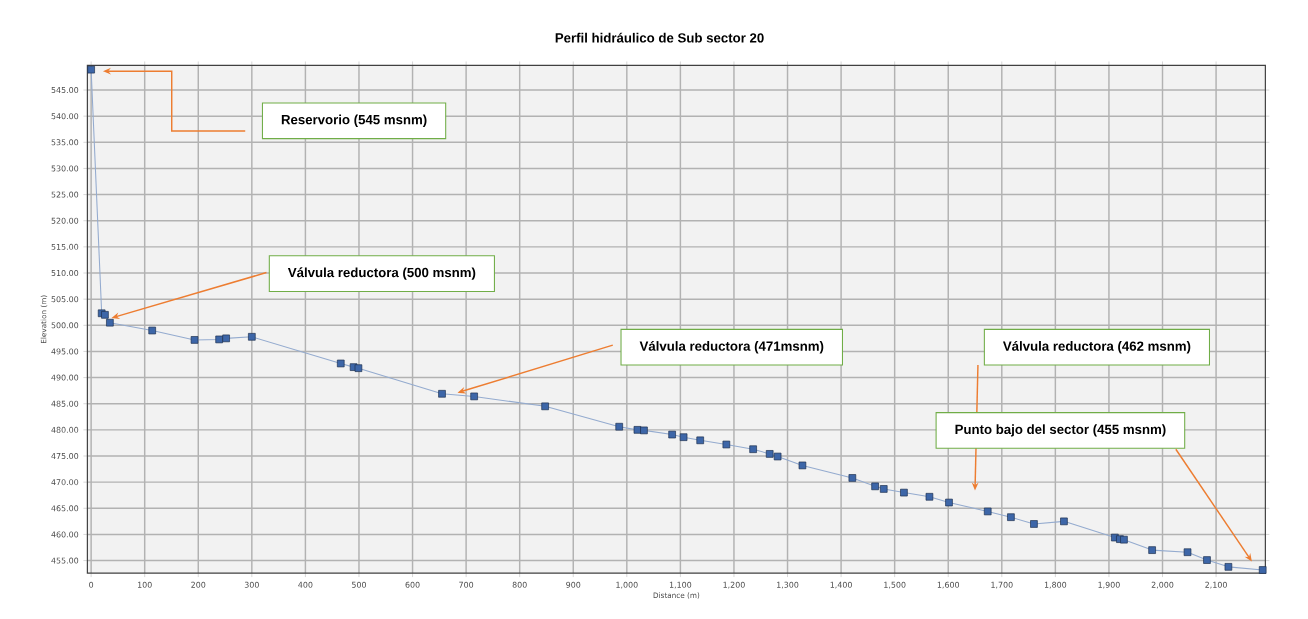  Describe the element at coordinates (659, 37) in the screenshot. I see `chart-title: Perfil hidráulico de Sub sector 20` at that location.